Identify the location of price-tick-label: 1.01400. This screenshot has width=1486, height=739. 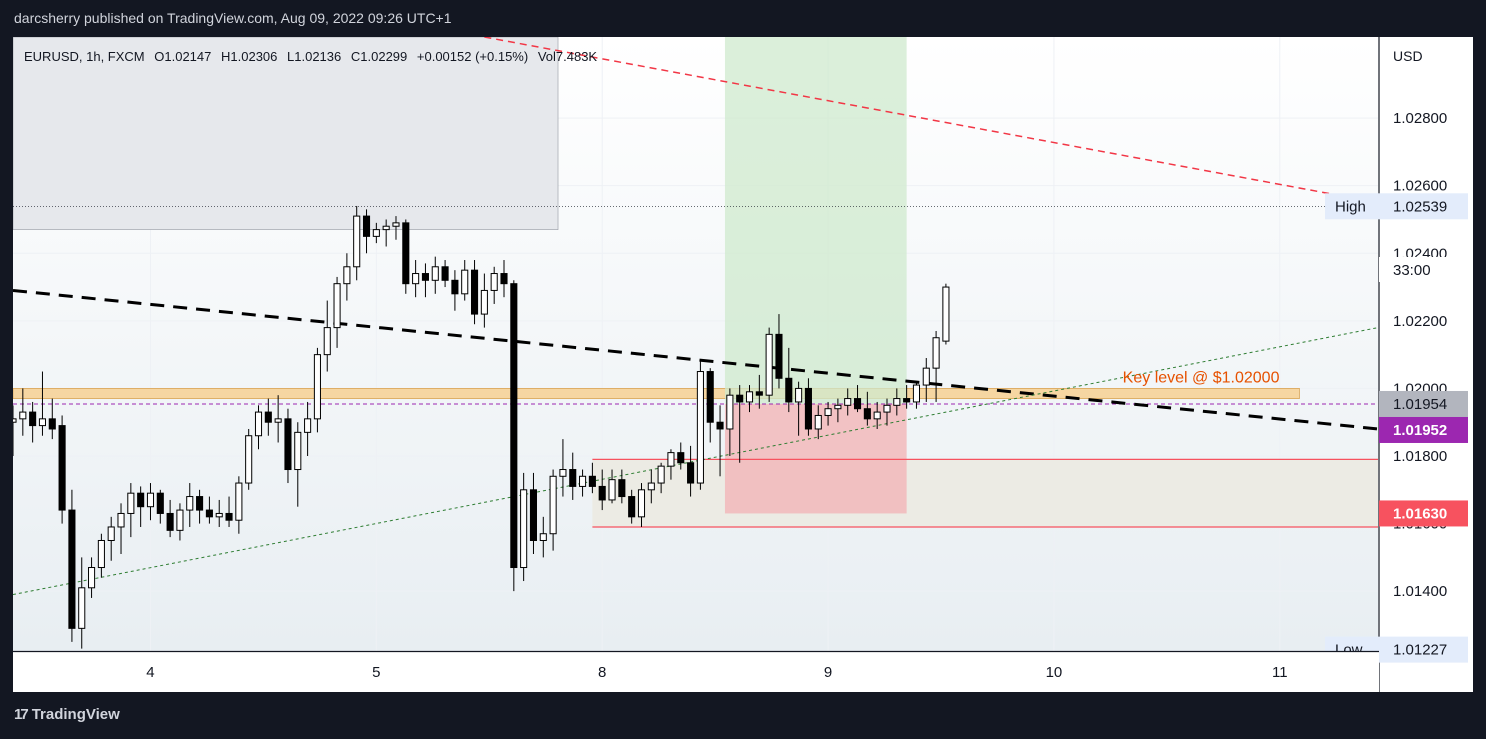
(1420, 591).